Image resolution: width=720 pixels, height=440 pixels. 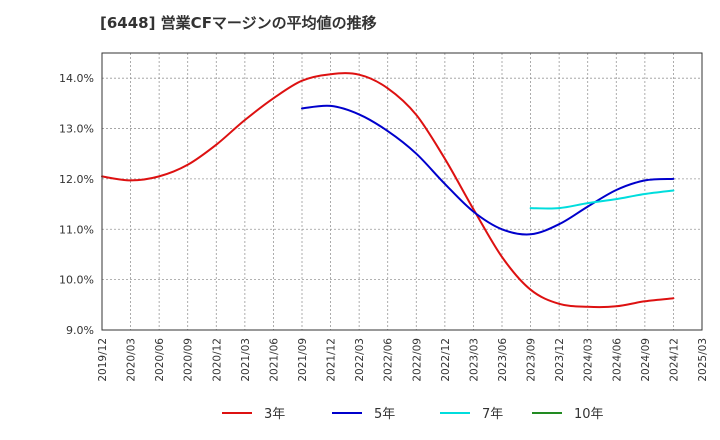 I want to click on x-tick-label: 2024/06, so click(x=617, y=360).